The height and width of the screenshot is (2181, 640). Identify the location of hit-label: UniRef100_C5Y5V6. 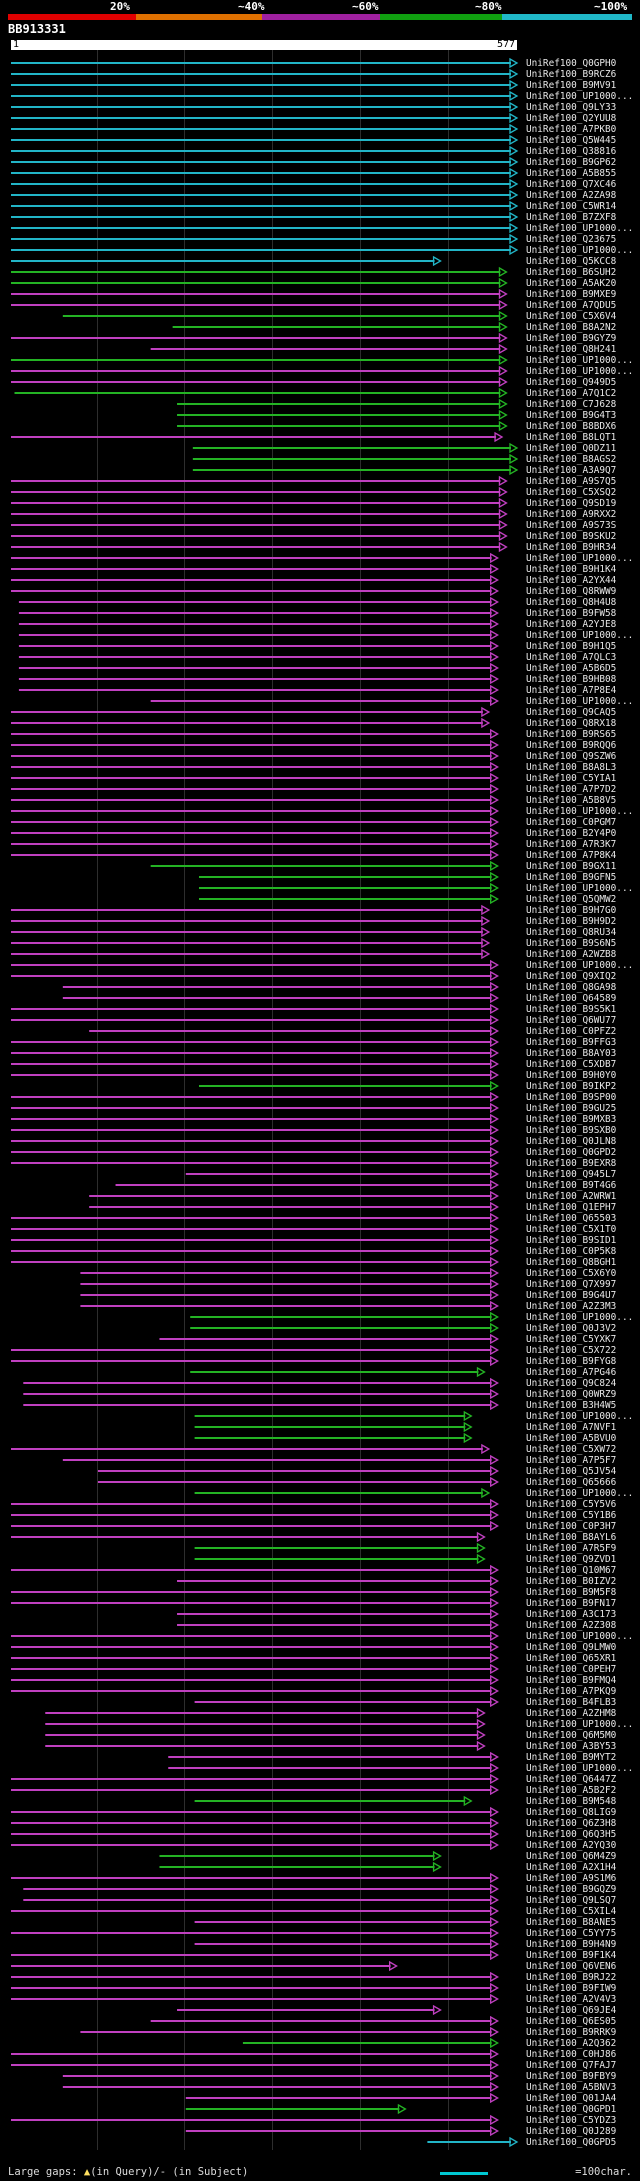
(571, 1504).